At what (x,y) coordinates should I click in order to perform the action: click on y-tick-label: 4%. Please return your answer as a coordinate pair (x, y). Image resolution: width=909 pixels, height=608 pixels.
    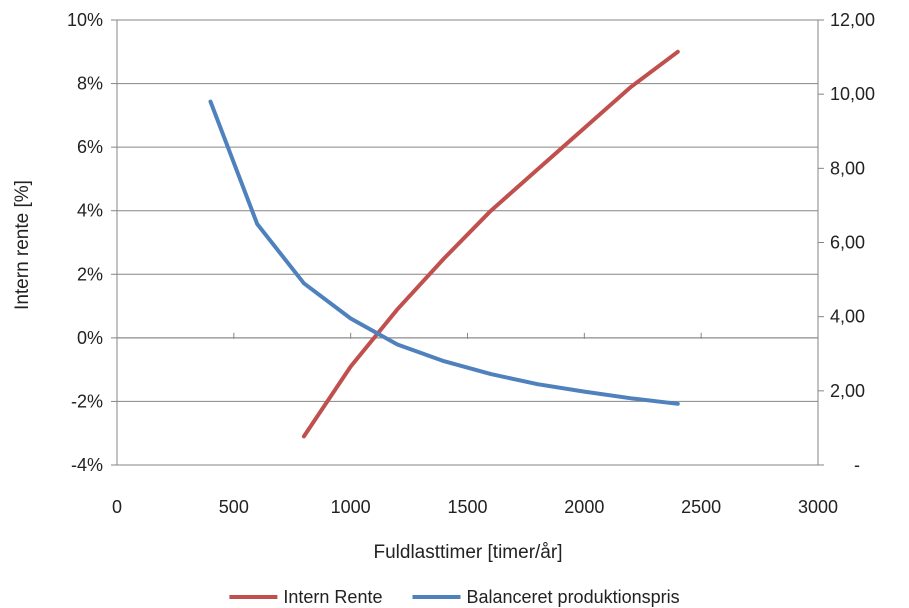
    Looking at the image, I should click on (90, 211).